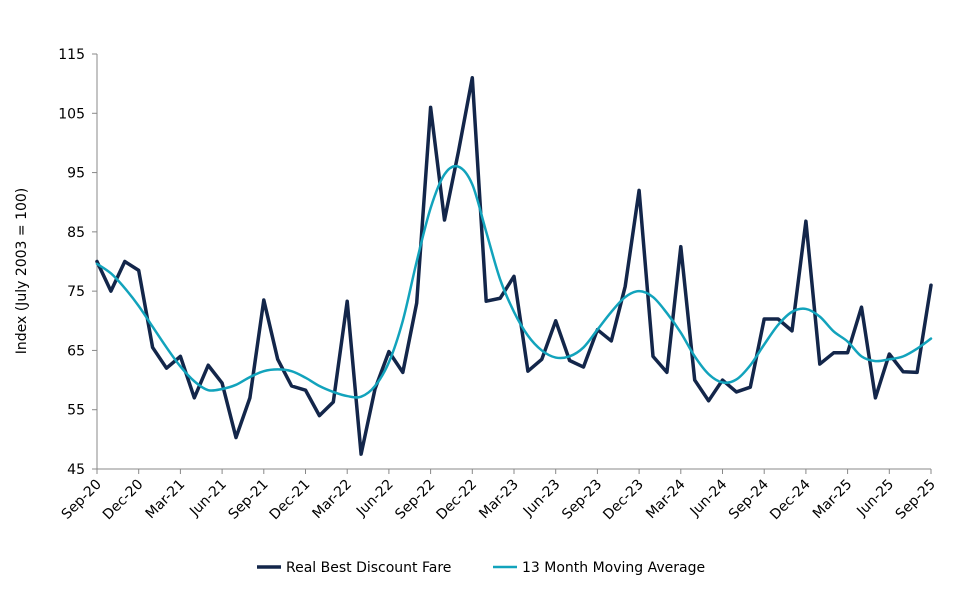 The height and width of the screenshot is (589, 966). Describe the element at coordinates (290, 500) in the screenshot. I see `x-tick-label: Dec-21` at that location.